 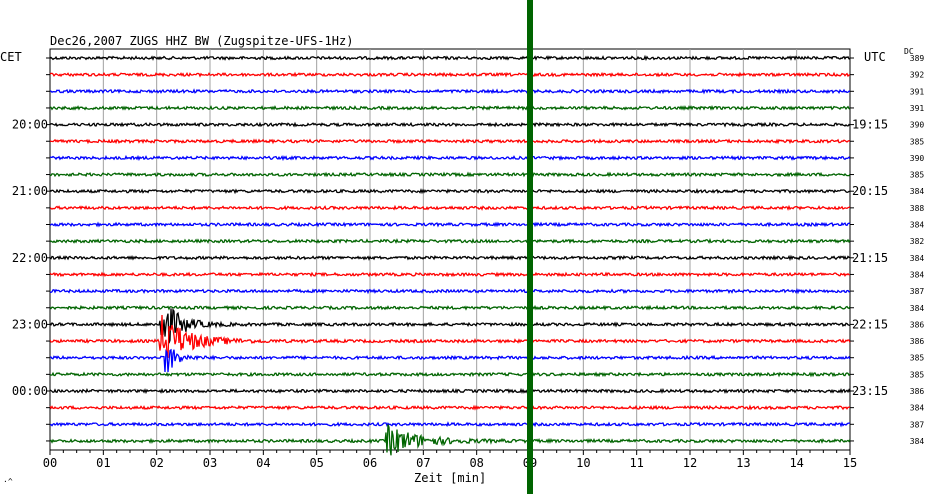 What do you see at coordinates (263, 463) in the screenshot?
I see `x-tick-label: 04` at bounding box center [263, 463].